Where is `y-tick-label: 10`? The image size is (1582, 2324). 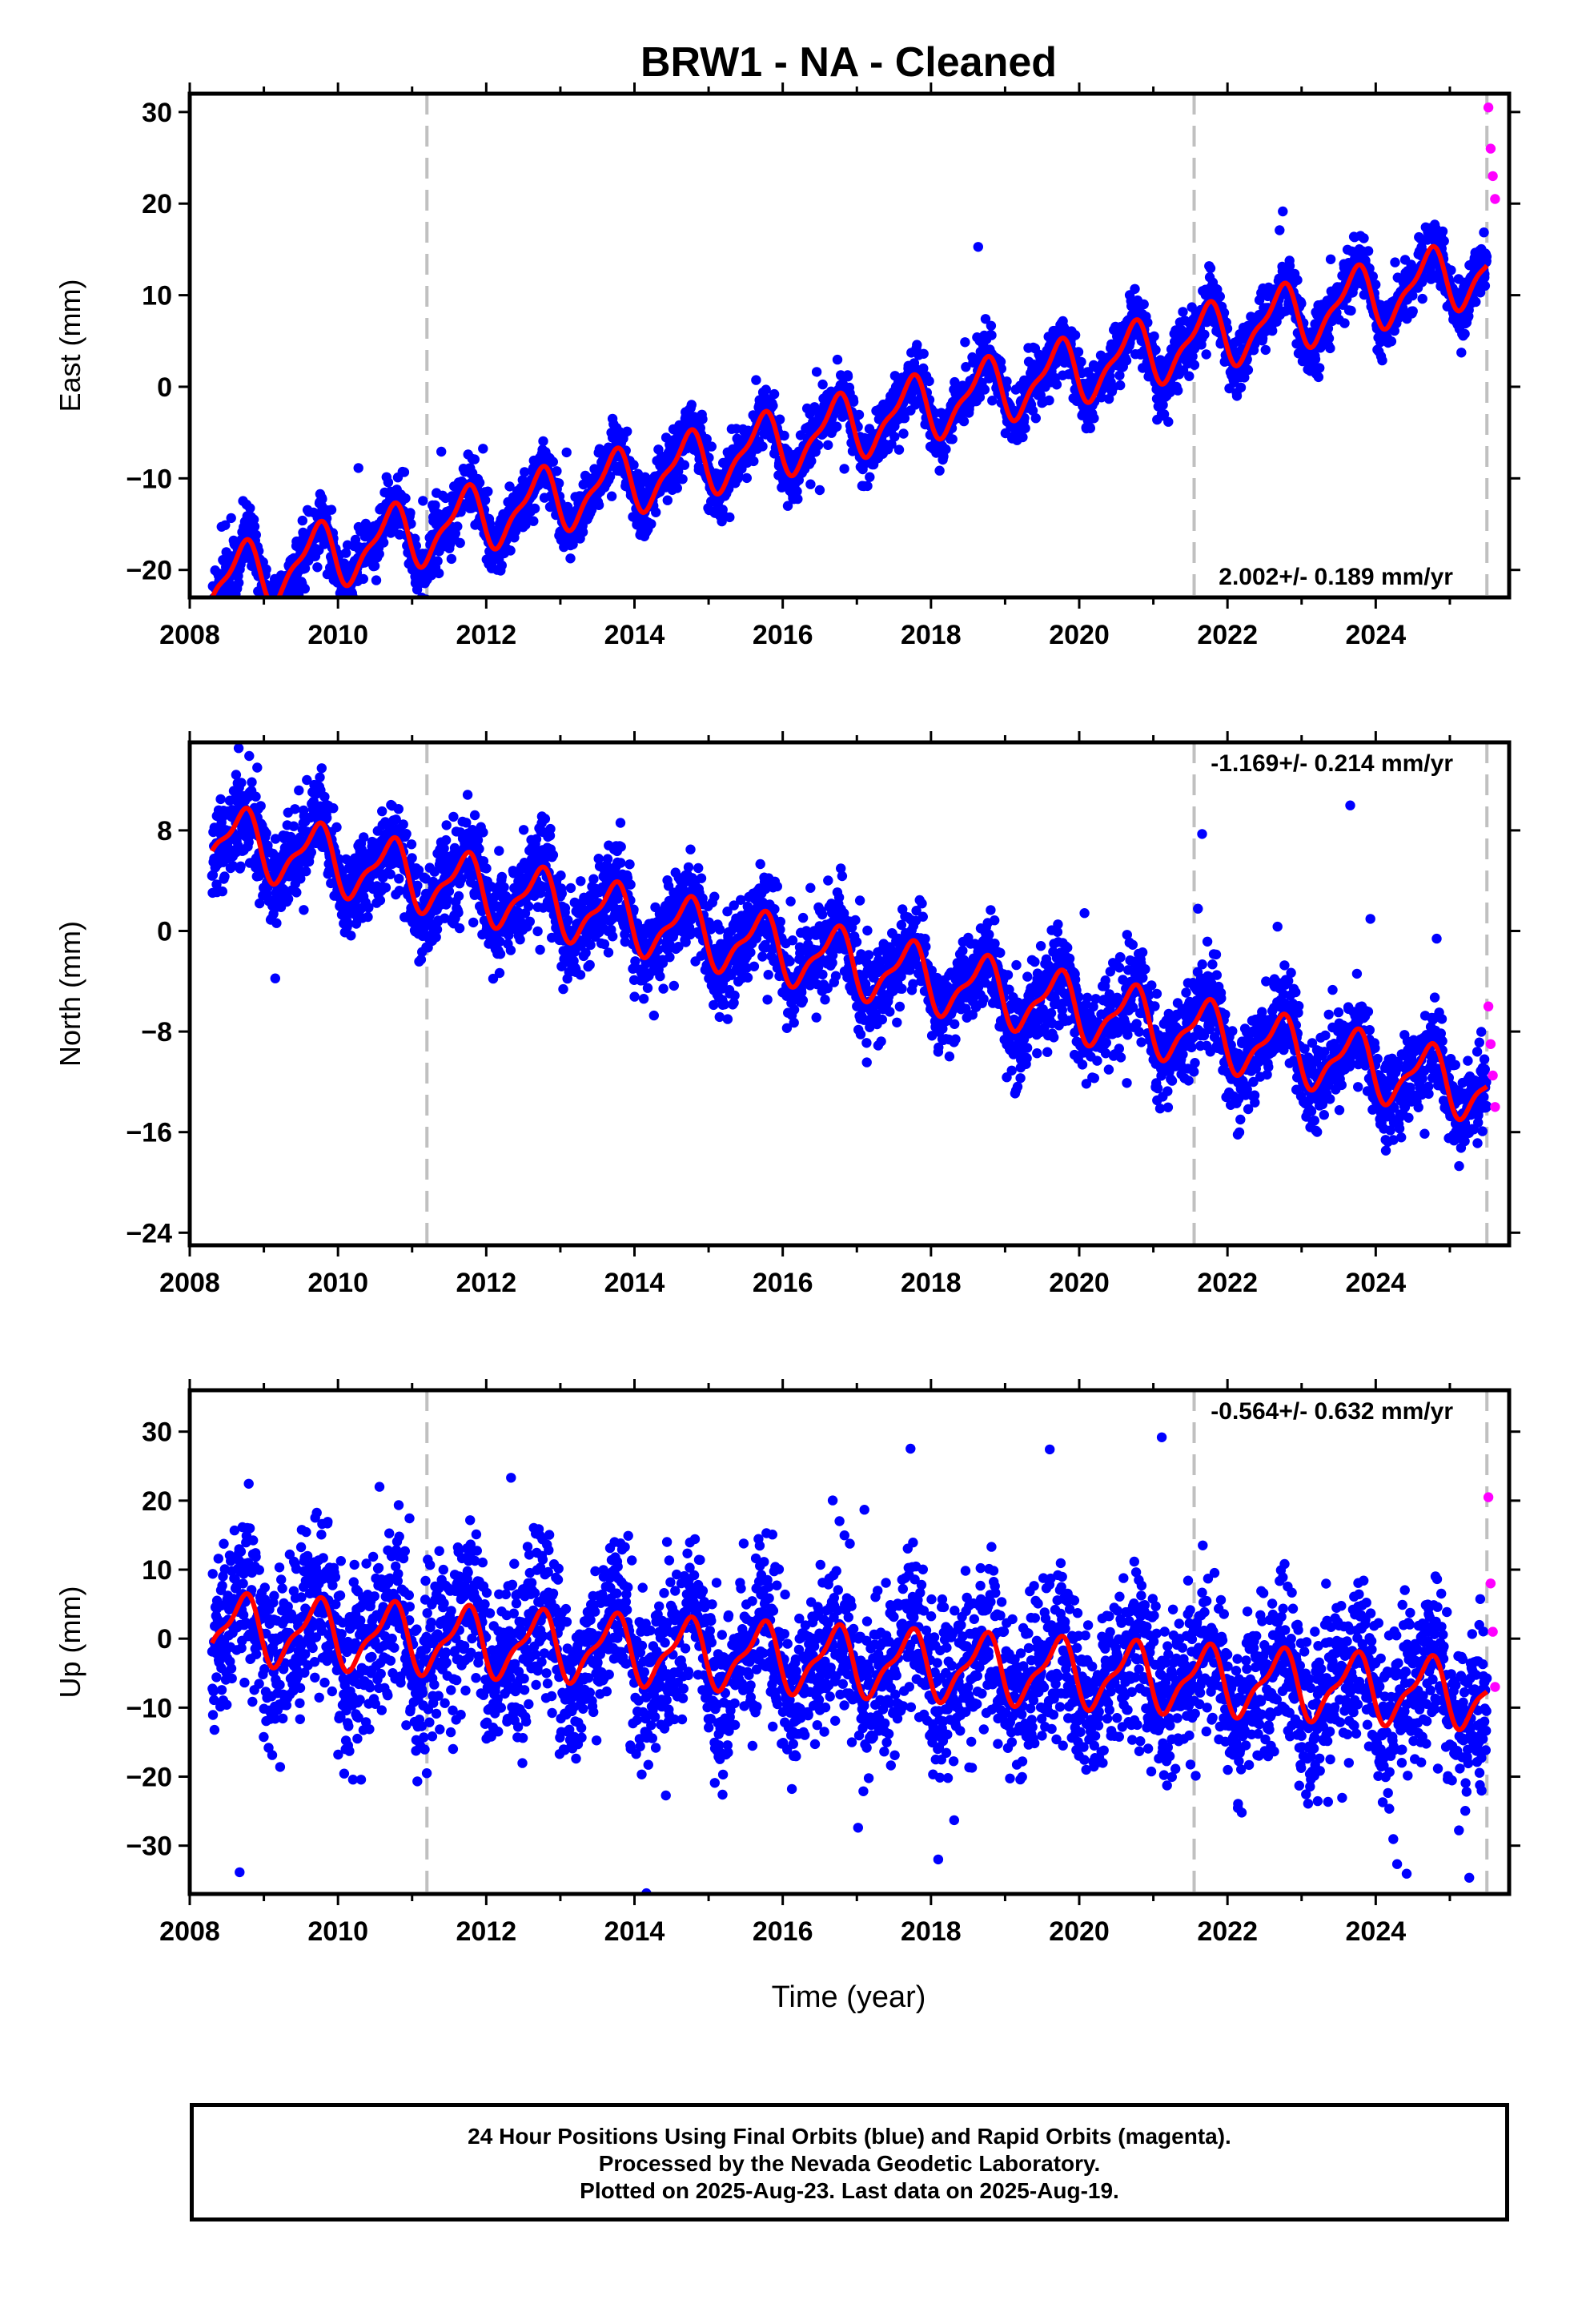
y-tick-label: 10 is located at coordinates (157, 296).